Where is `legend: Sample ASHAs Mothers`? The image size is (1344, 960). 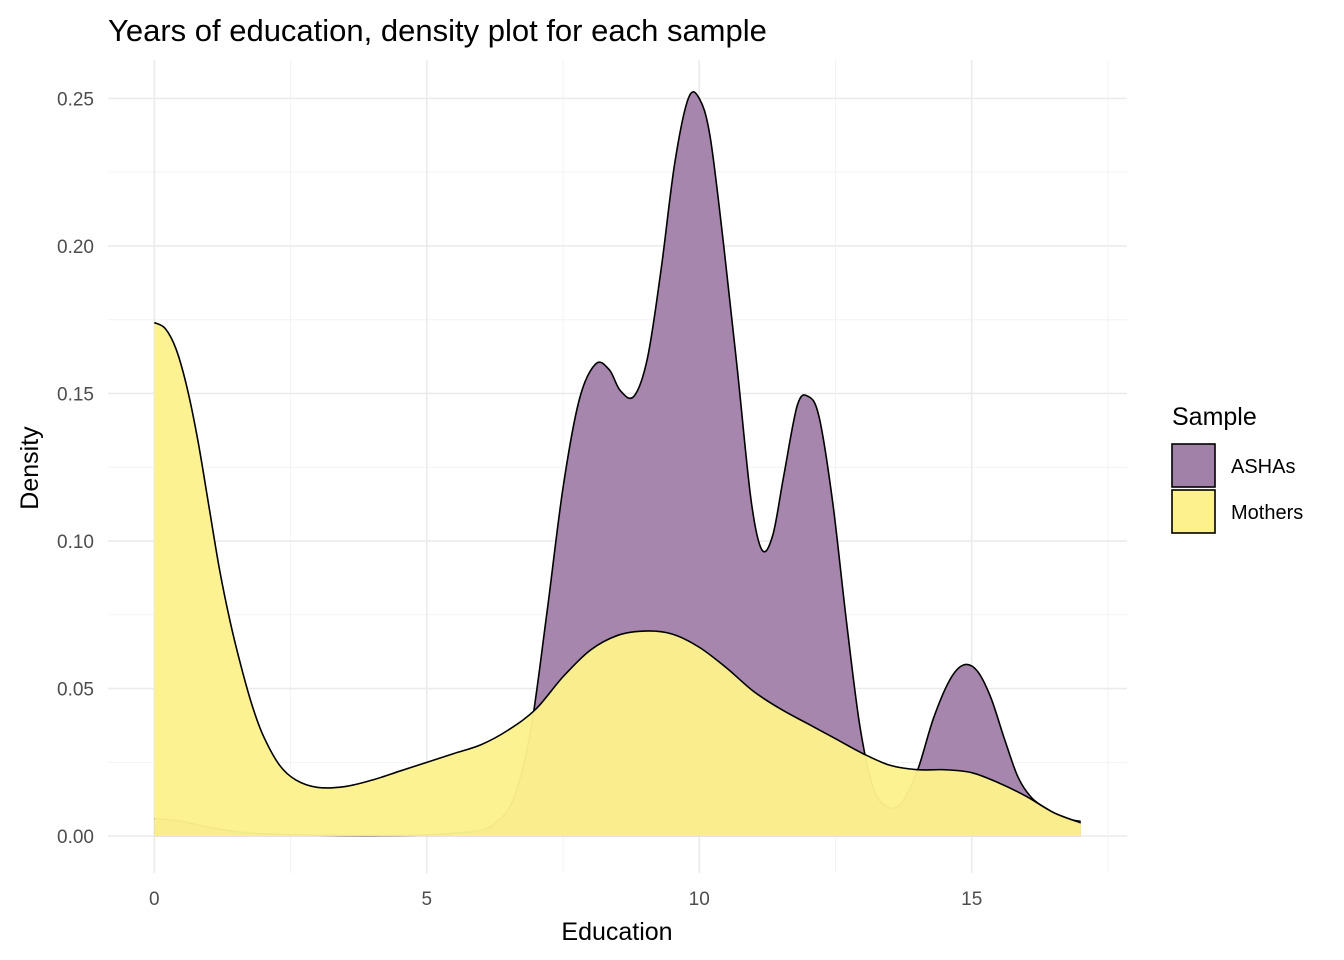 legend: Sample ASHAs Mothers is located at coordinates (1237, 468).